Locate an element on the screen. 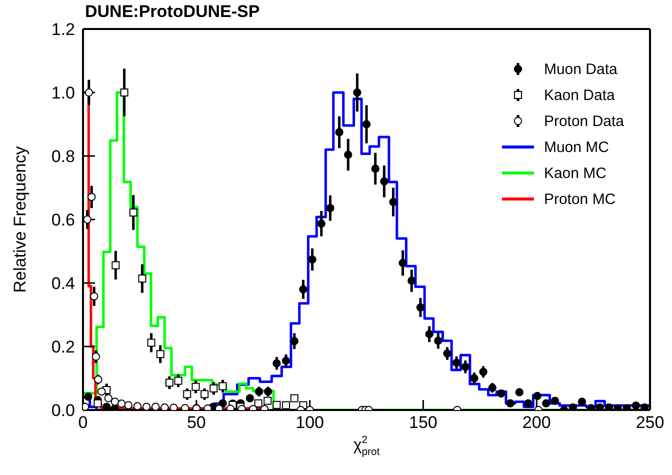  y-tick-label: 1.2 is located at coordinates (63, 30).